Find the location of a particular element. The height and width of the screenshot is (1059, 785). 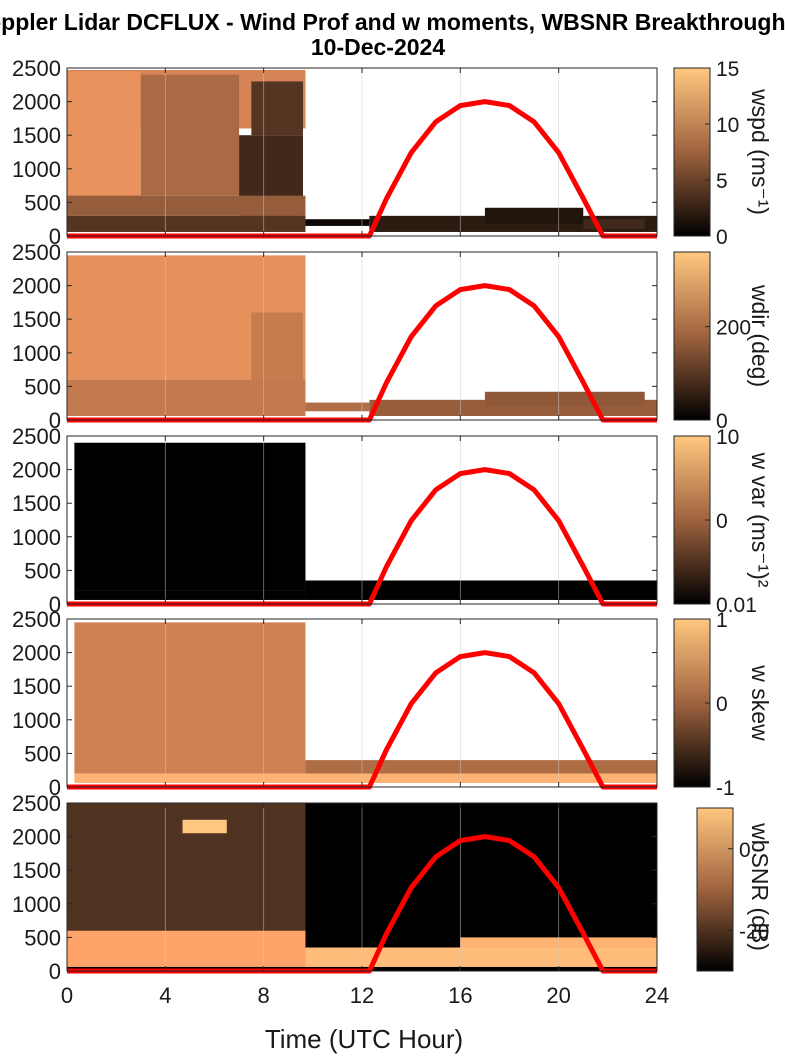

x-tick-label: 0 is located at coordinates (67, 995).